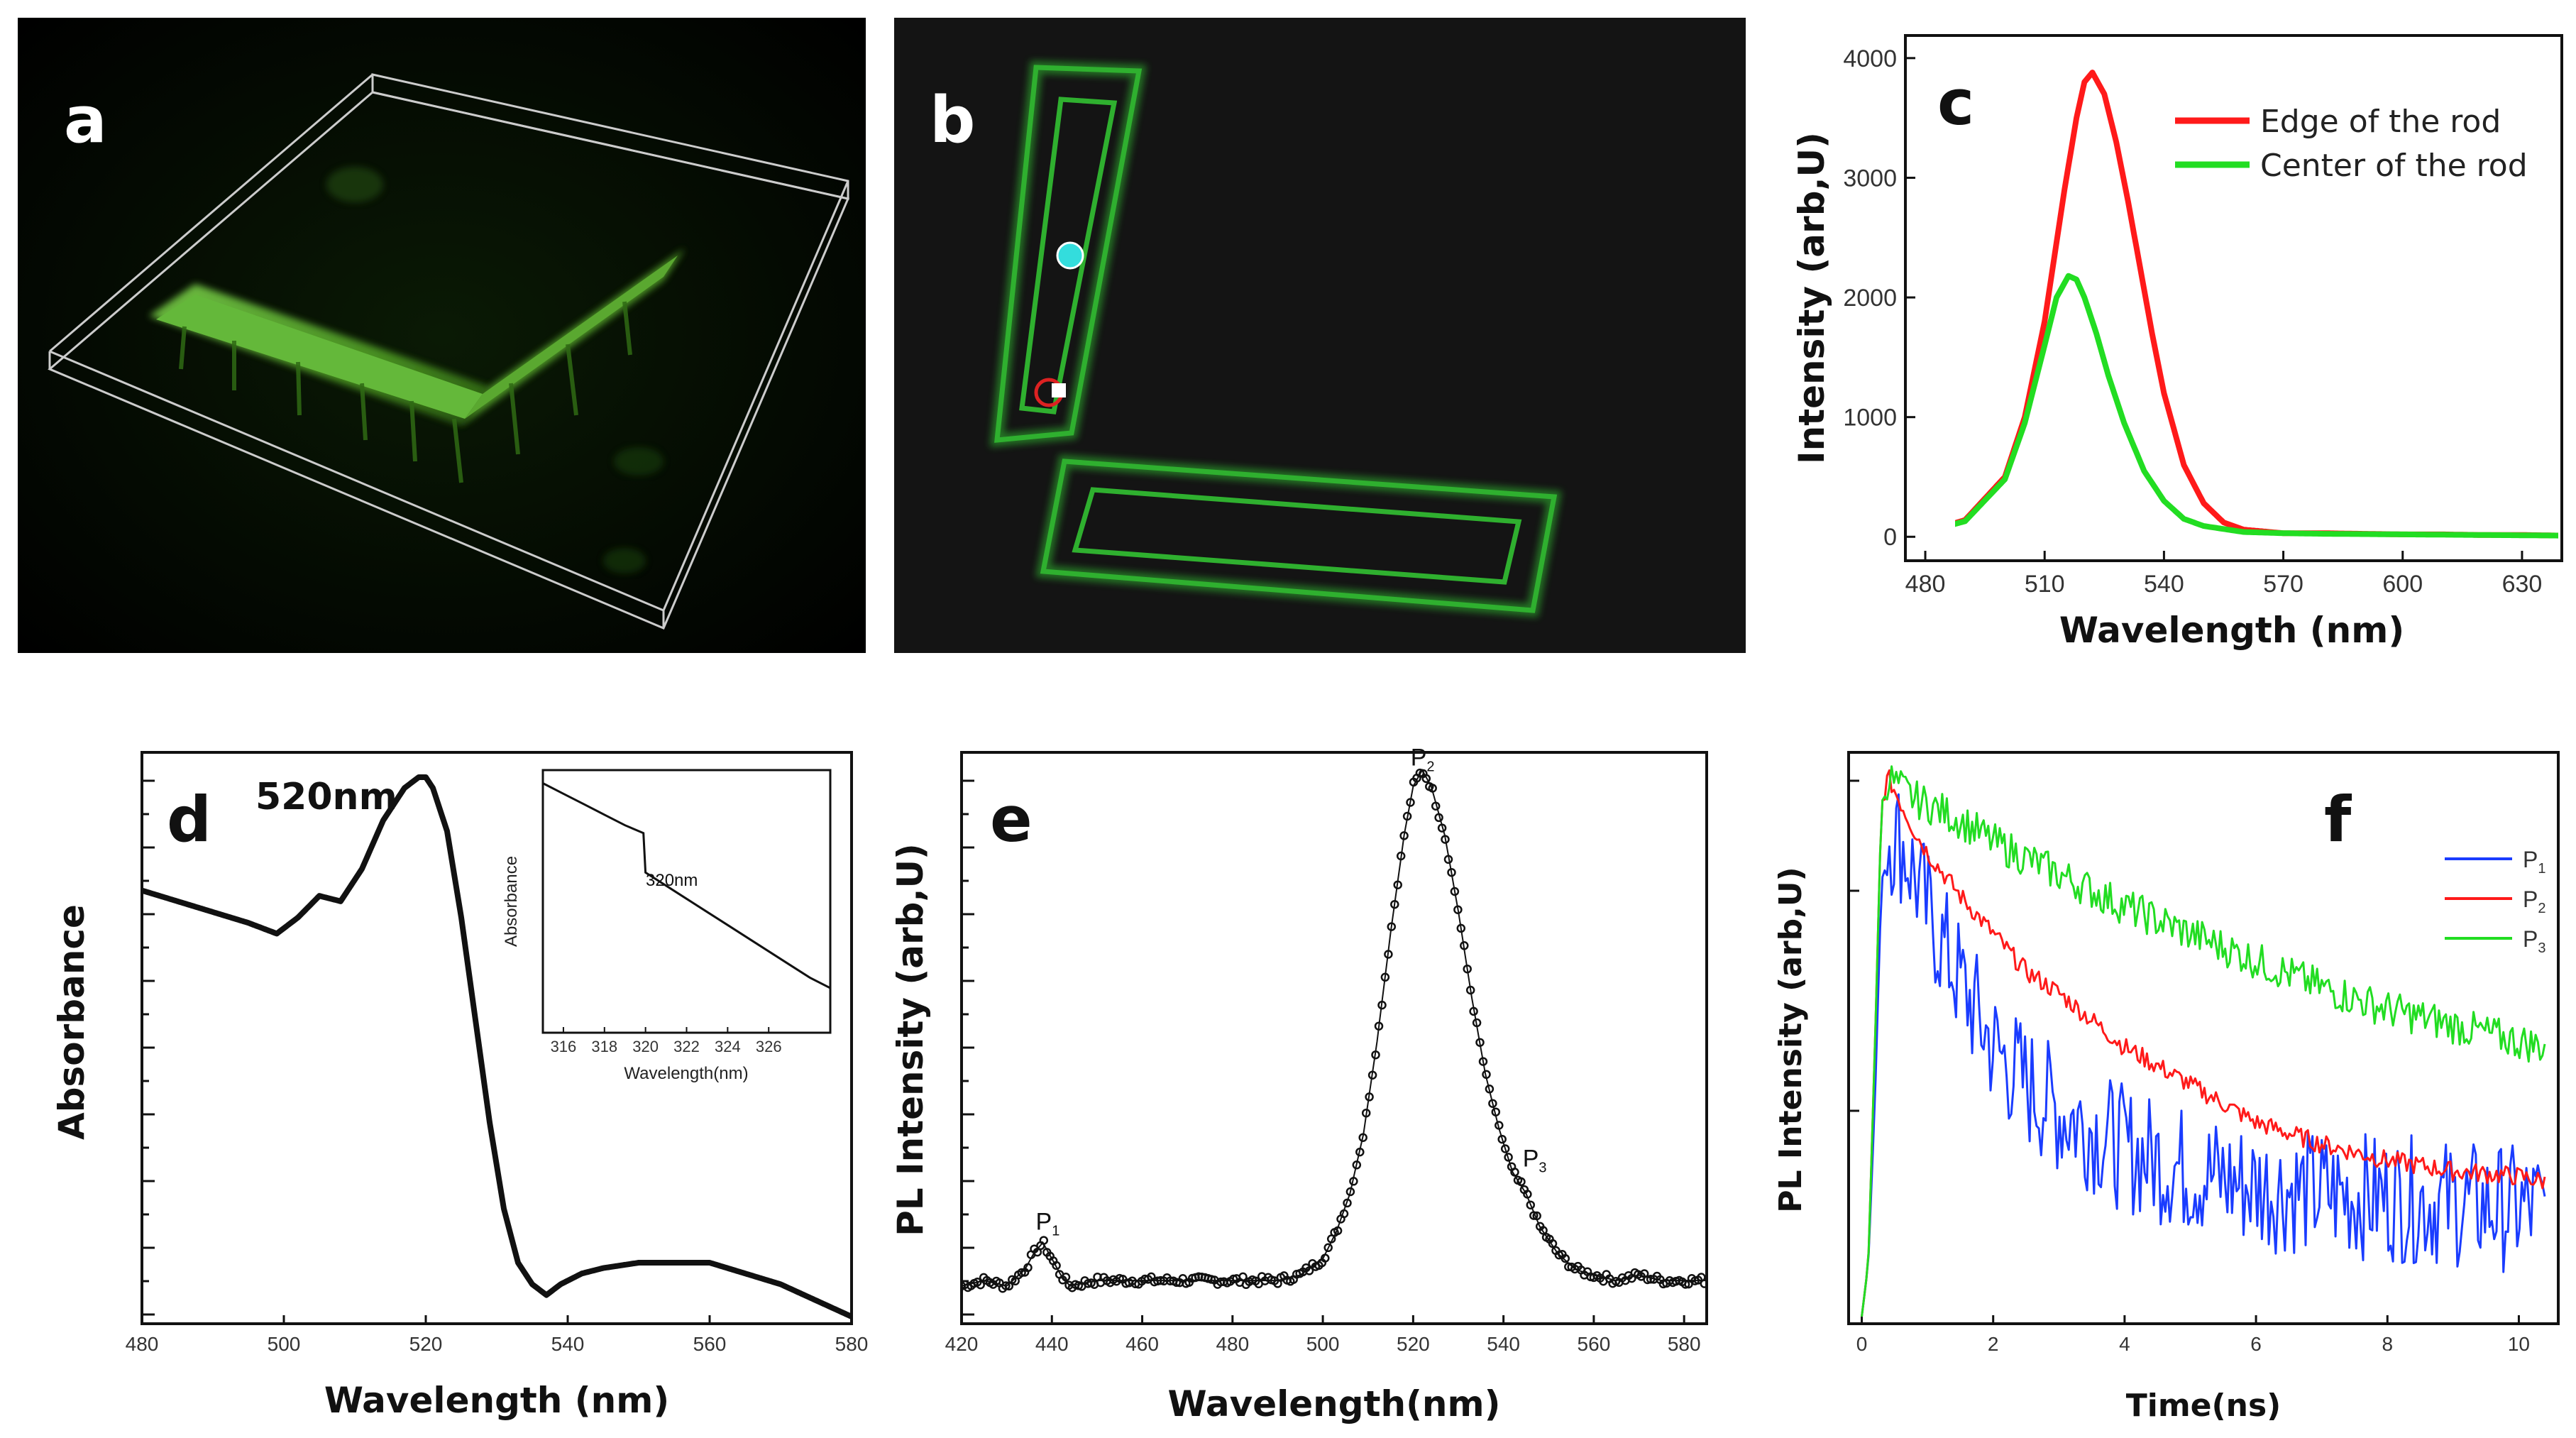  Describe the element at coordinates (728, 1046) in the screenshot. I see `inset-xtick-label: 324` at that location.